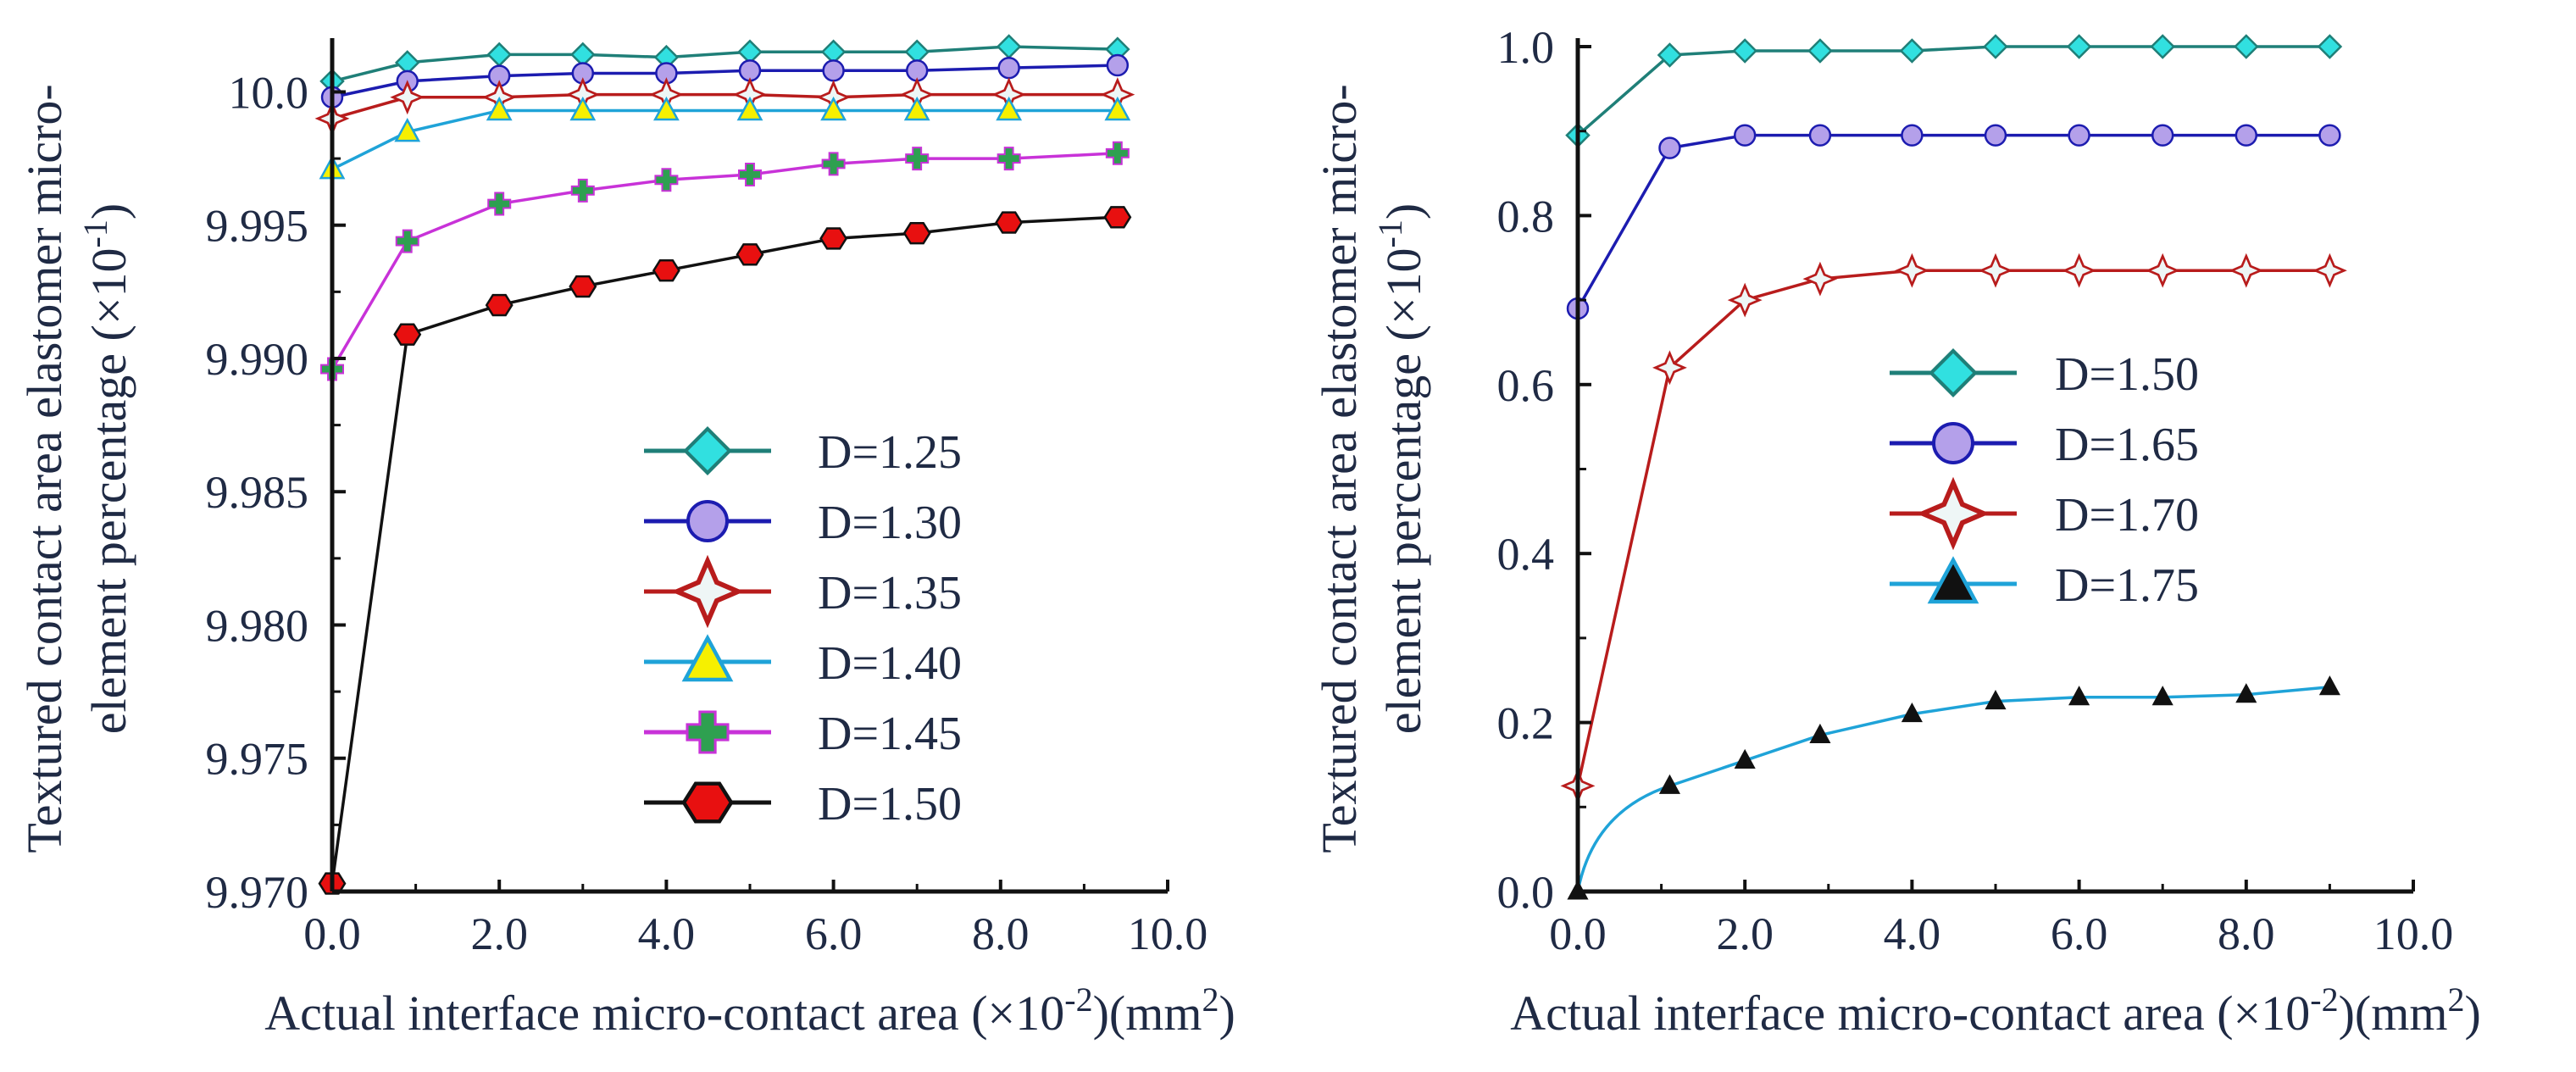  I want to click on y-tick-label-right: 1.0, so click(1526, 47).